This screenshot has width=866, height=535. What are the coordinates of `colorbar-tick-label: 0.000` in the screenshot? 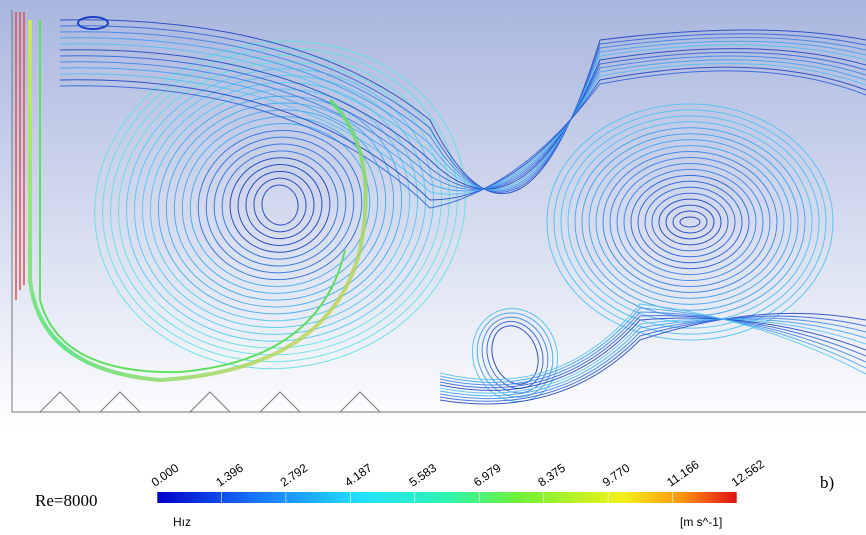 It's located at (165, 475).